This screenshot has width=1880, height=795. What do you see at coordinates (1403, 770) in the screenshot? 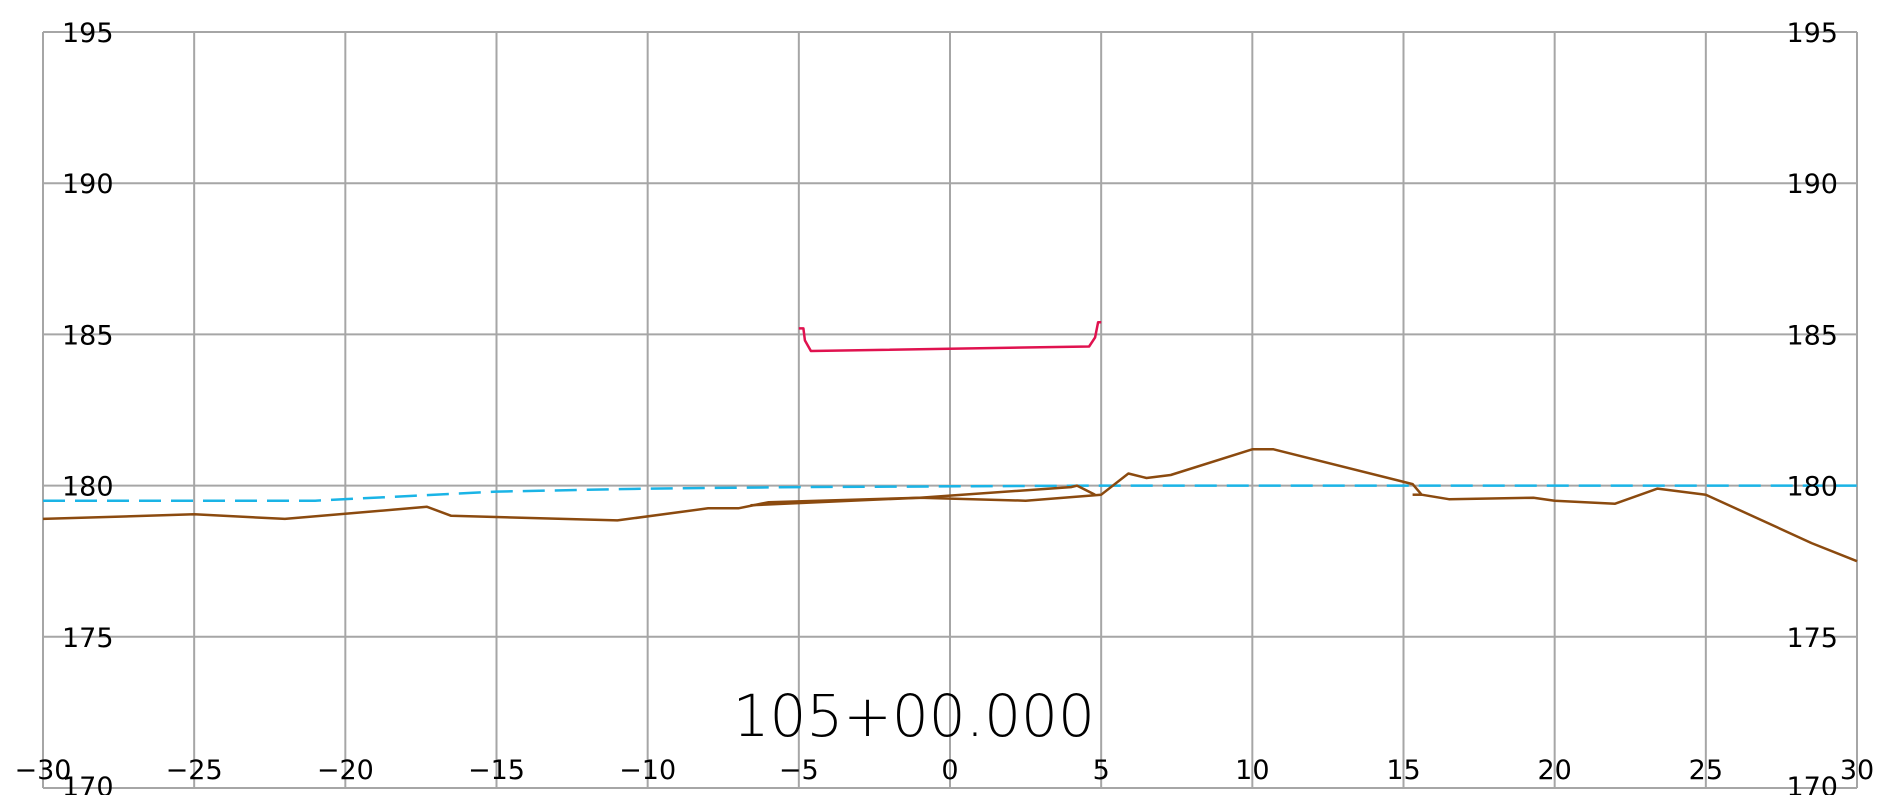
I see `x-tick-label: 15` at bounding box center [1403, 770].